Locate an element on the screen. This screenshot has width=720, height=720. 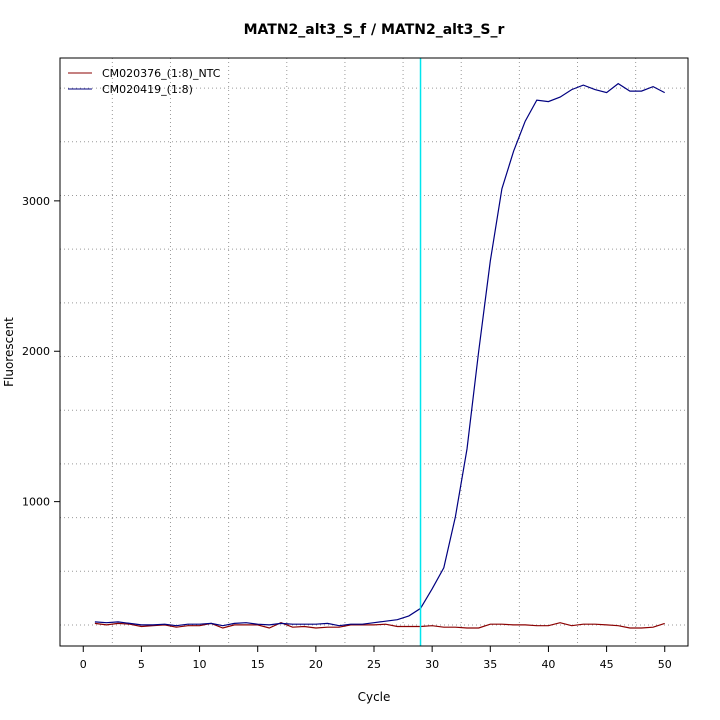
x-tick-label: 40 is located at coordinates (548, 664).